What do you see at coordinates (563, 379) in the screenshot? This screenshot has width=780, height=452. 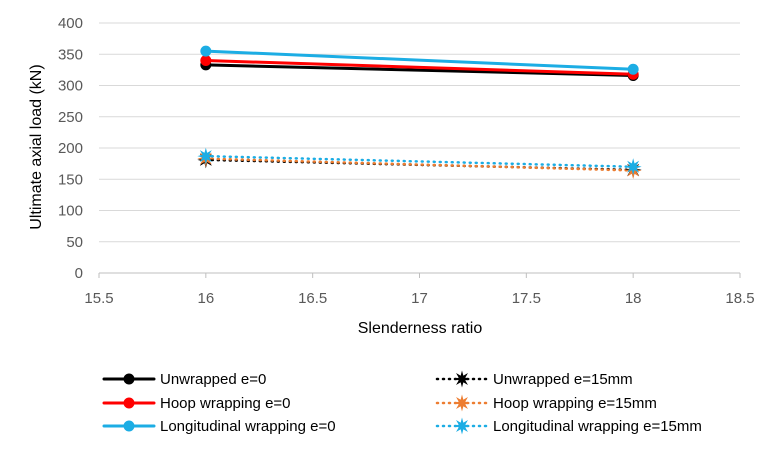 I see `legend-label: Unwrapped e=15mm` at bounding box center [563, 379].